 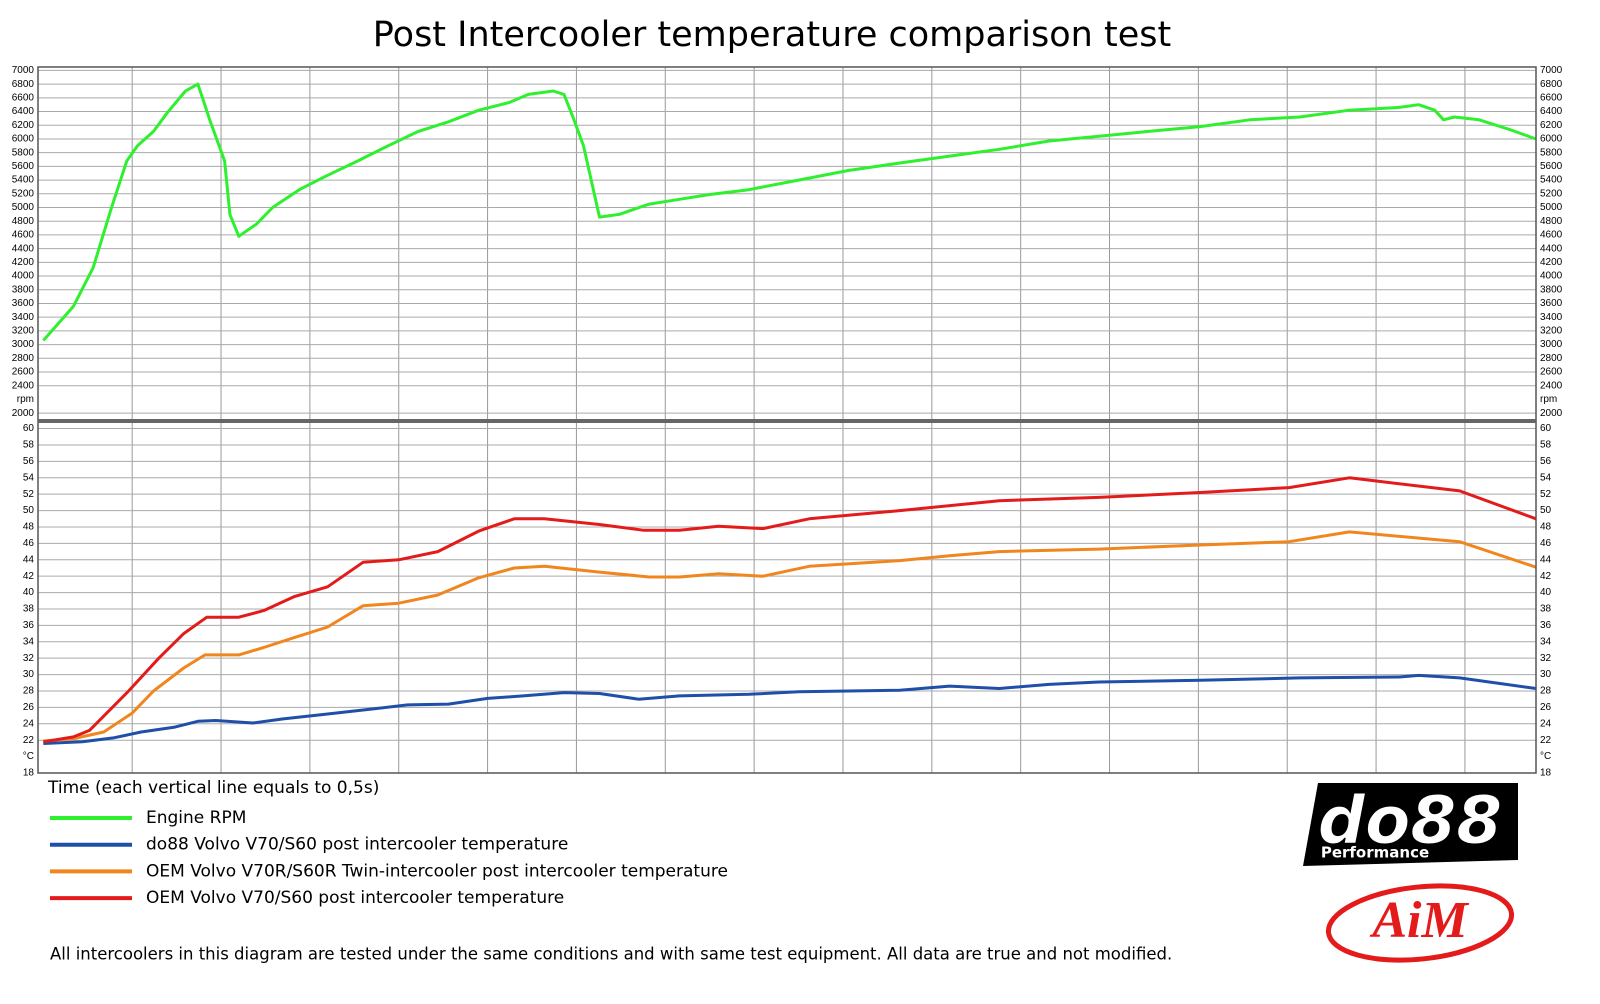 What do you see at coordinates (1546, 773) in the screenshot?
I see `y2-tick-label: 18` at bounding box center [1546, 773].